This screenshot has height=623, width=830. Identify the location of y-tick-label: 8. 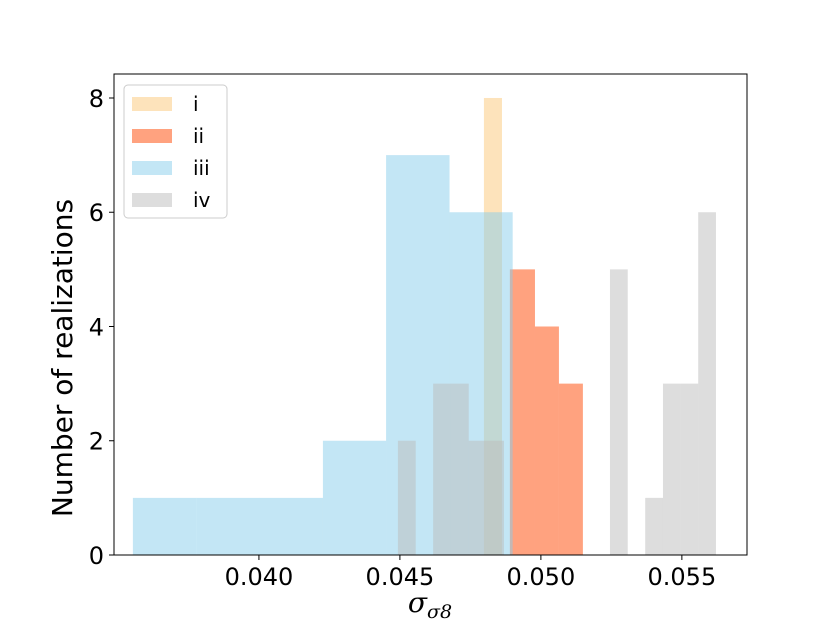
(96, 99).